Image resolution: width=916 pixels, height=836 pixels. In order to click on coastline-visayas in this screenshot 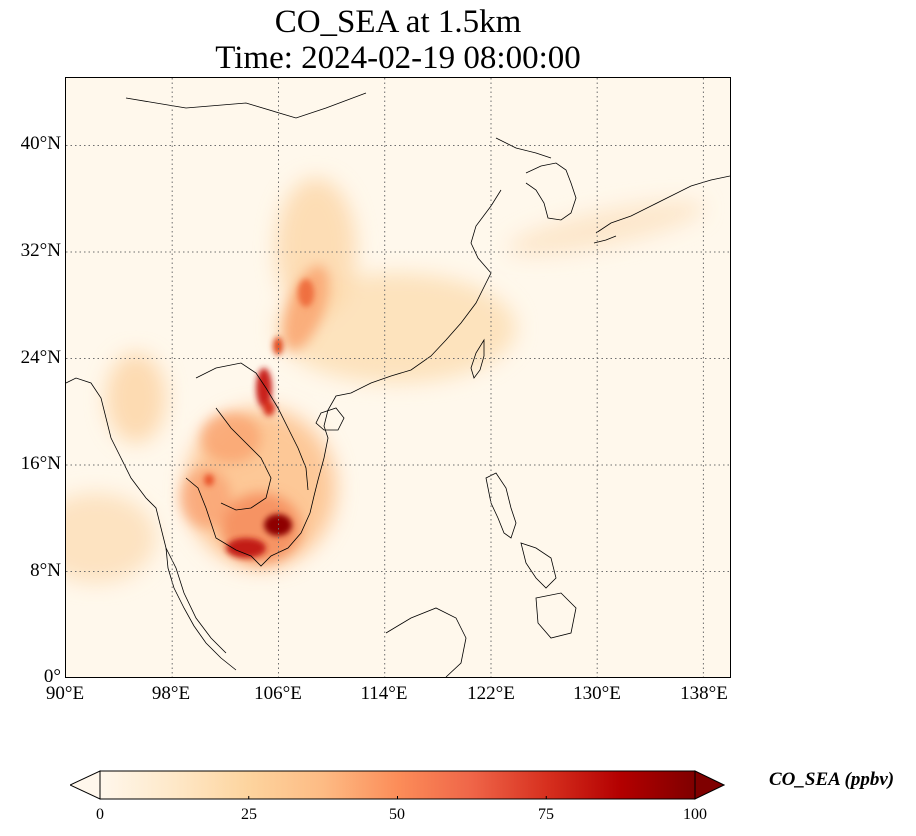, I will do `click(538, 565)`.